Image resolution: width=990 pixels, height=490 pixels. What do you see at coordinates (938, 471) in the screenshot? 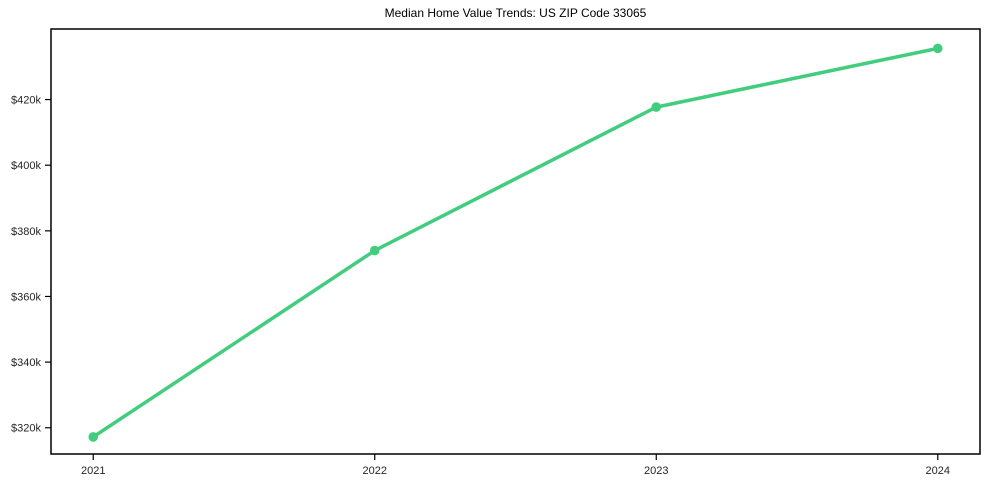
I see `x-tick-label: 2024` at bounding box center [938, 471].